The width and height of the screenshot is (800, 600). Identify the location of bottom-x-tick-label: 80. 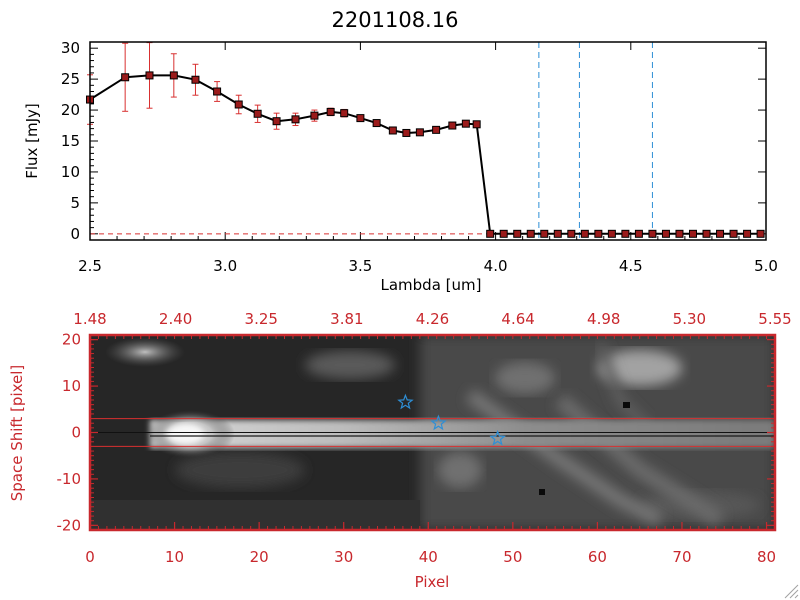
(766, 557).